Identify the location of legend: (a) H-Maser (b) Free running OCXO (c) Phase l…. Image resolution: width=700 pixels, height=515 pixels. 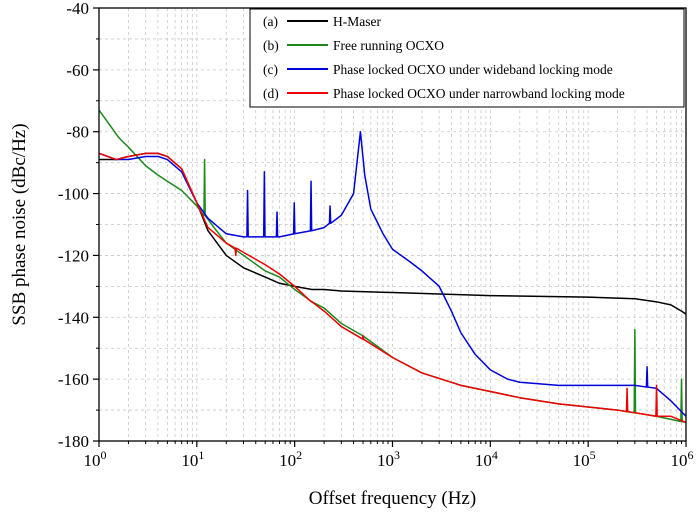
(467, 58).